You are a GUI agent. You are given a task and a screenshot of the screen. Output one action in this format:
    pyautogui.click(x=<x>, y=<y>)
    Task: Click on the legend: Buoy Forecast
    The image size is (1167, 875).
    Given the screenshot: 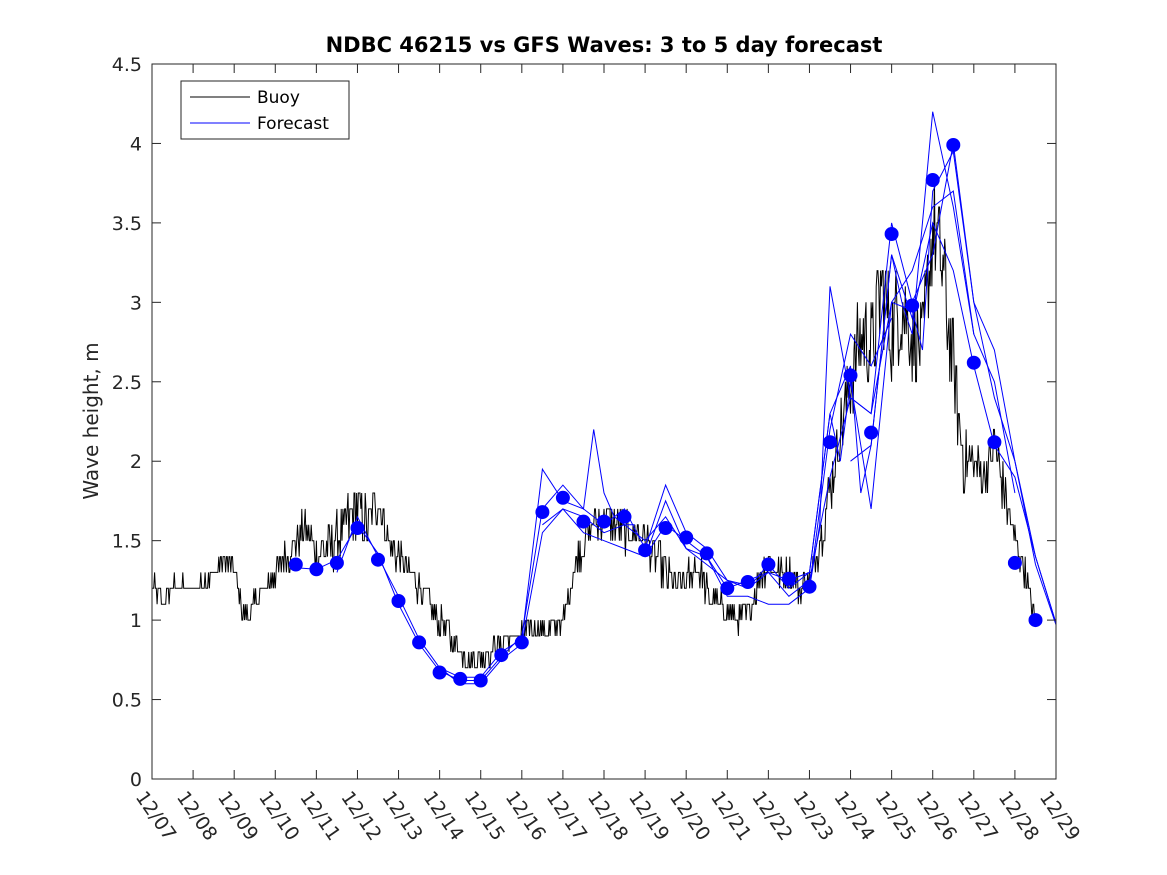 What is the action you would take?
    pyautogui.click(x=265, y=110)
    